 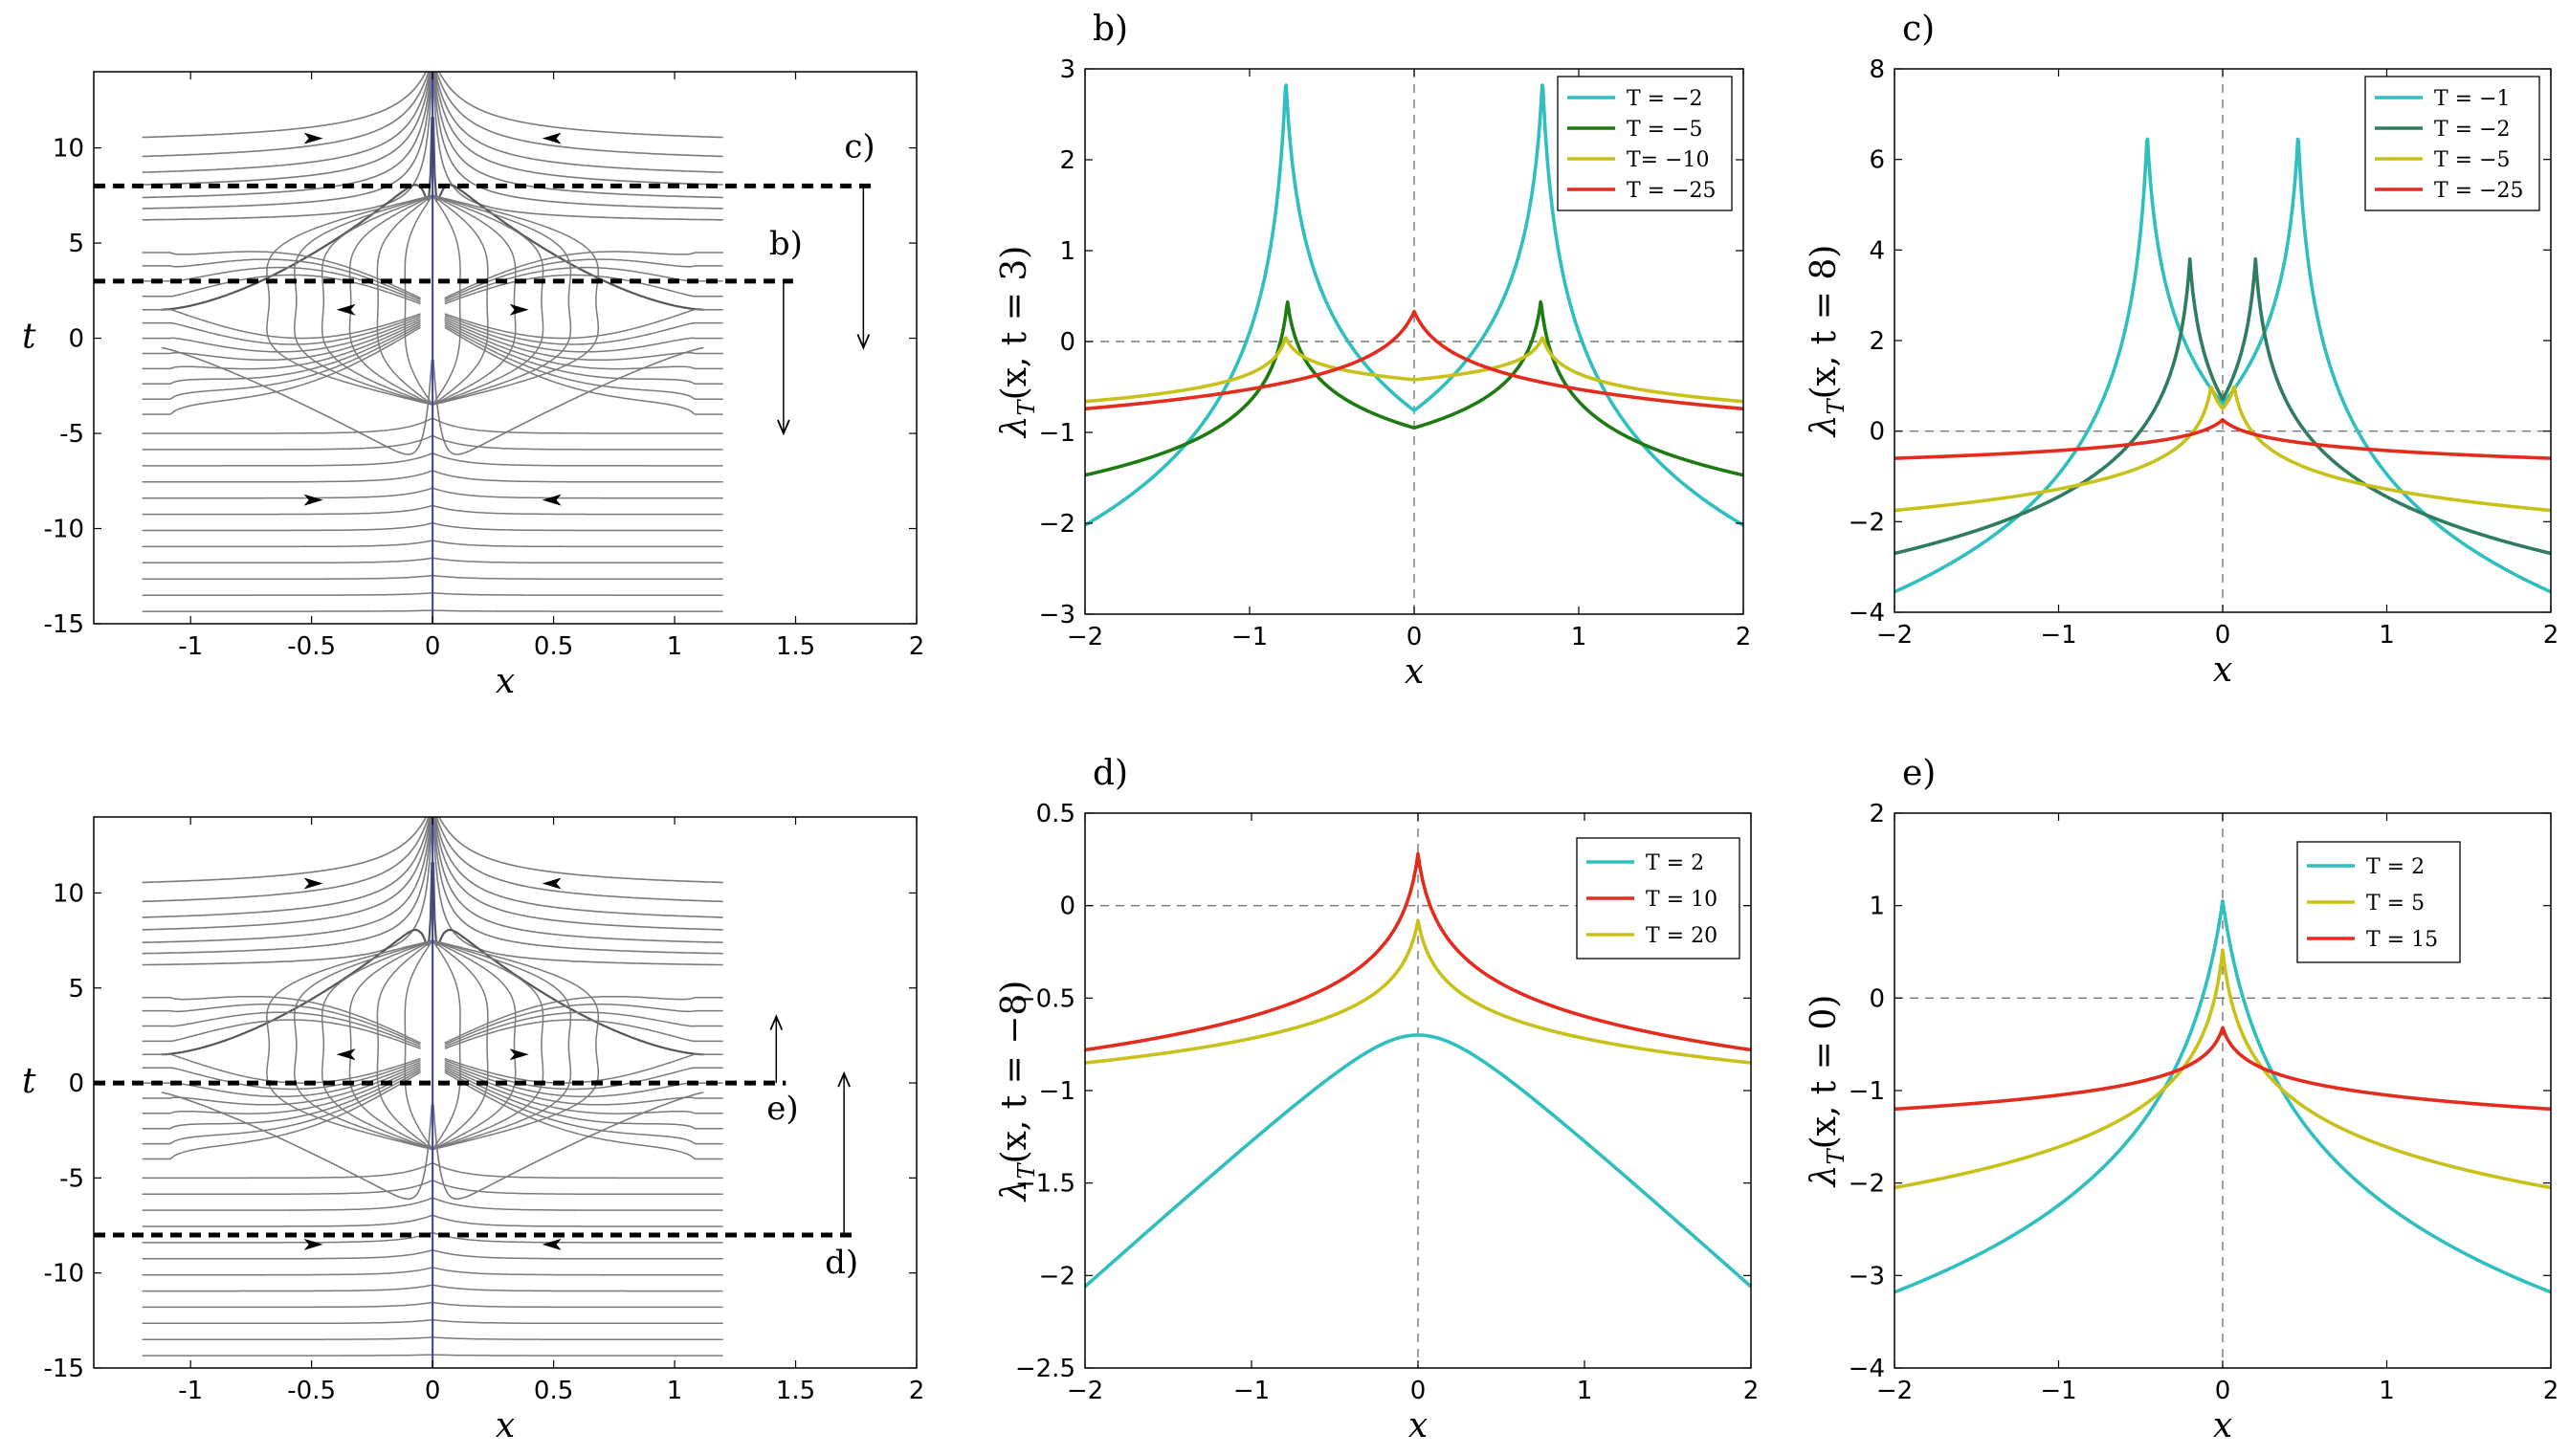 I want to click on y-tick-label: 2, so click(x=1067, y=160).